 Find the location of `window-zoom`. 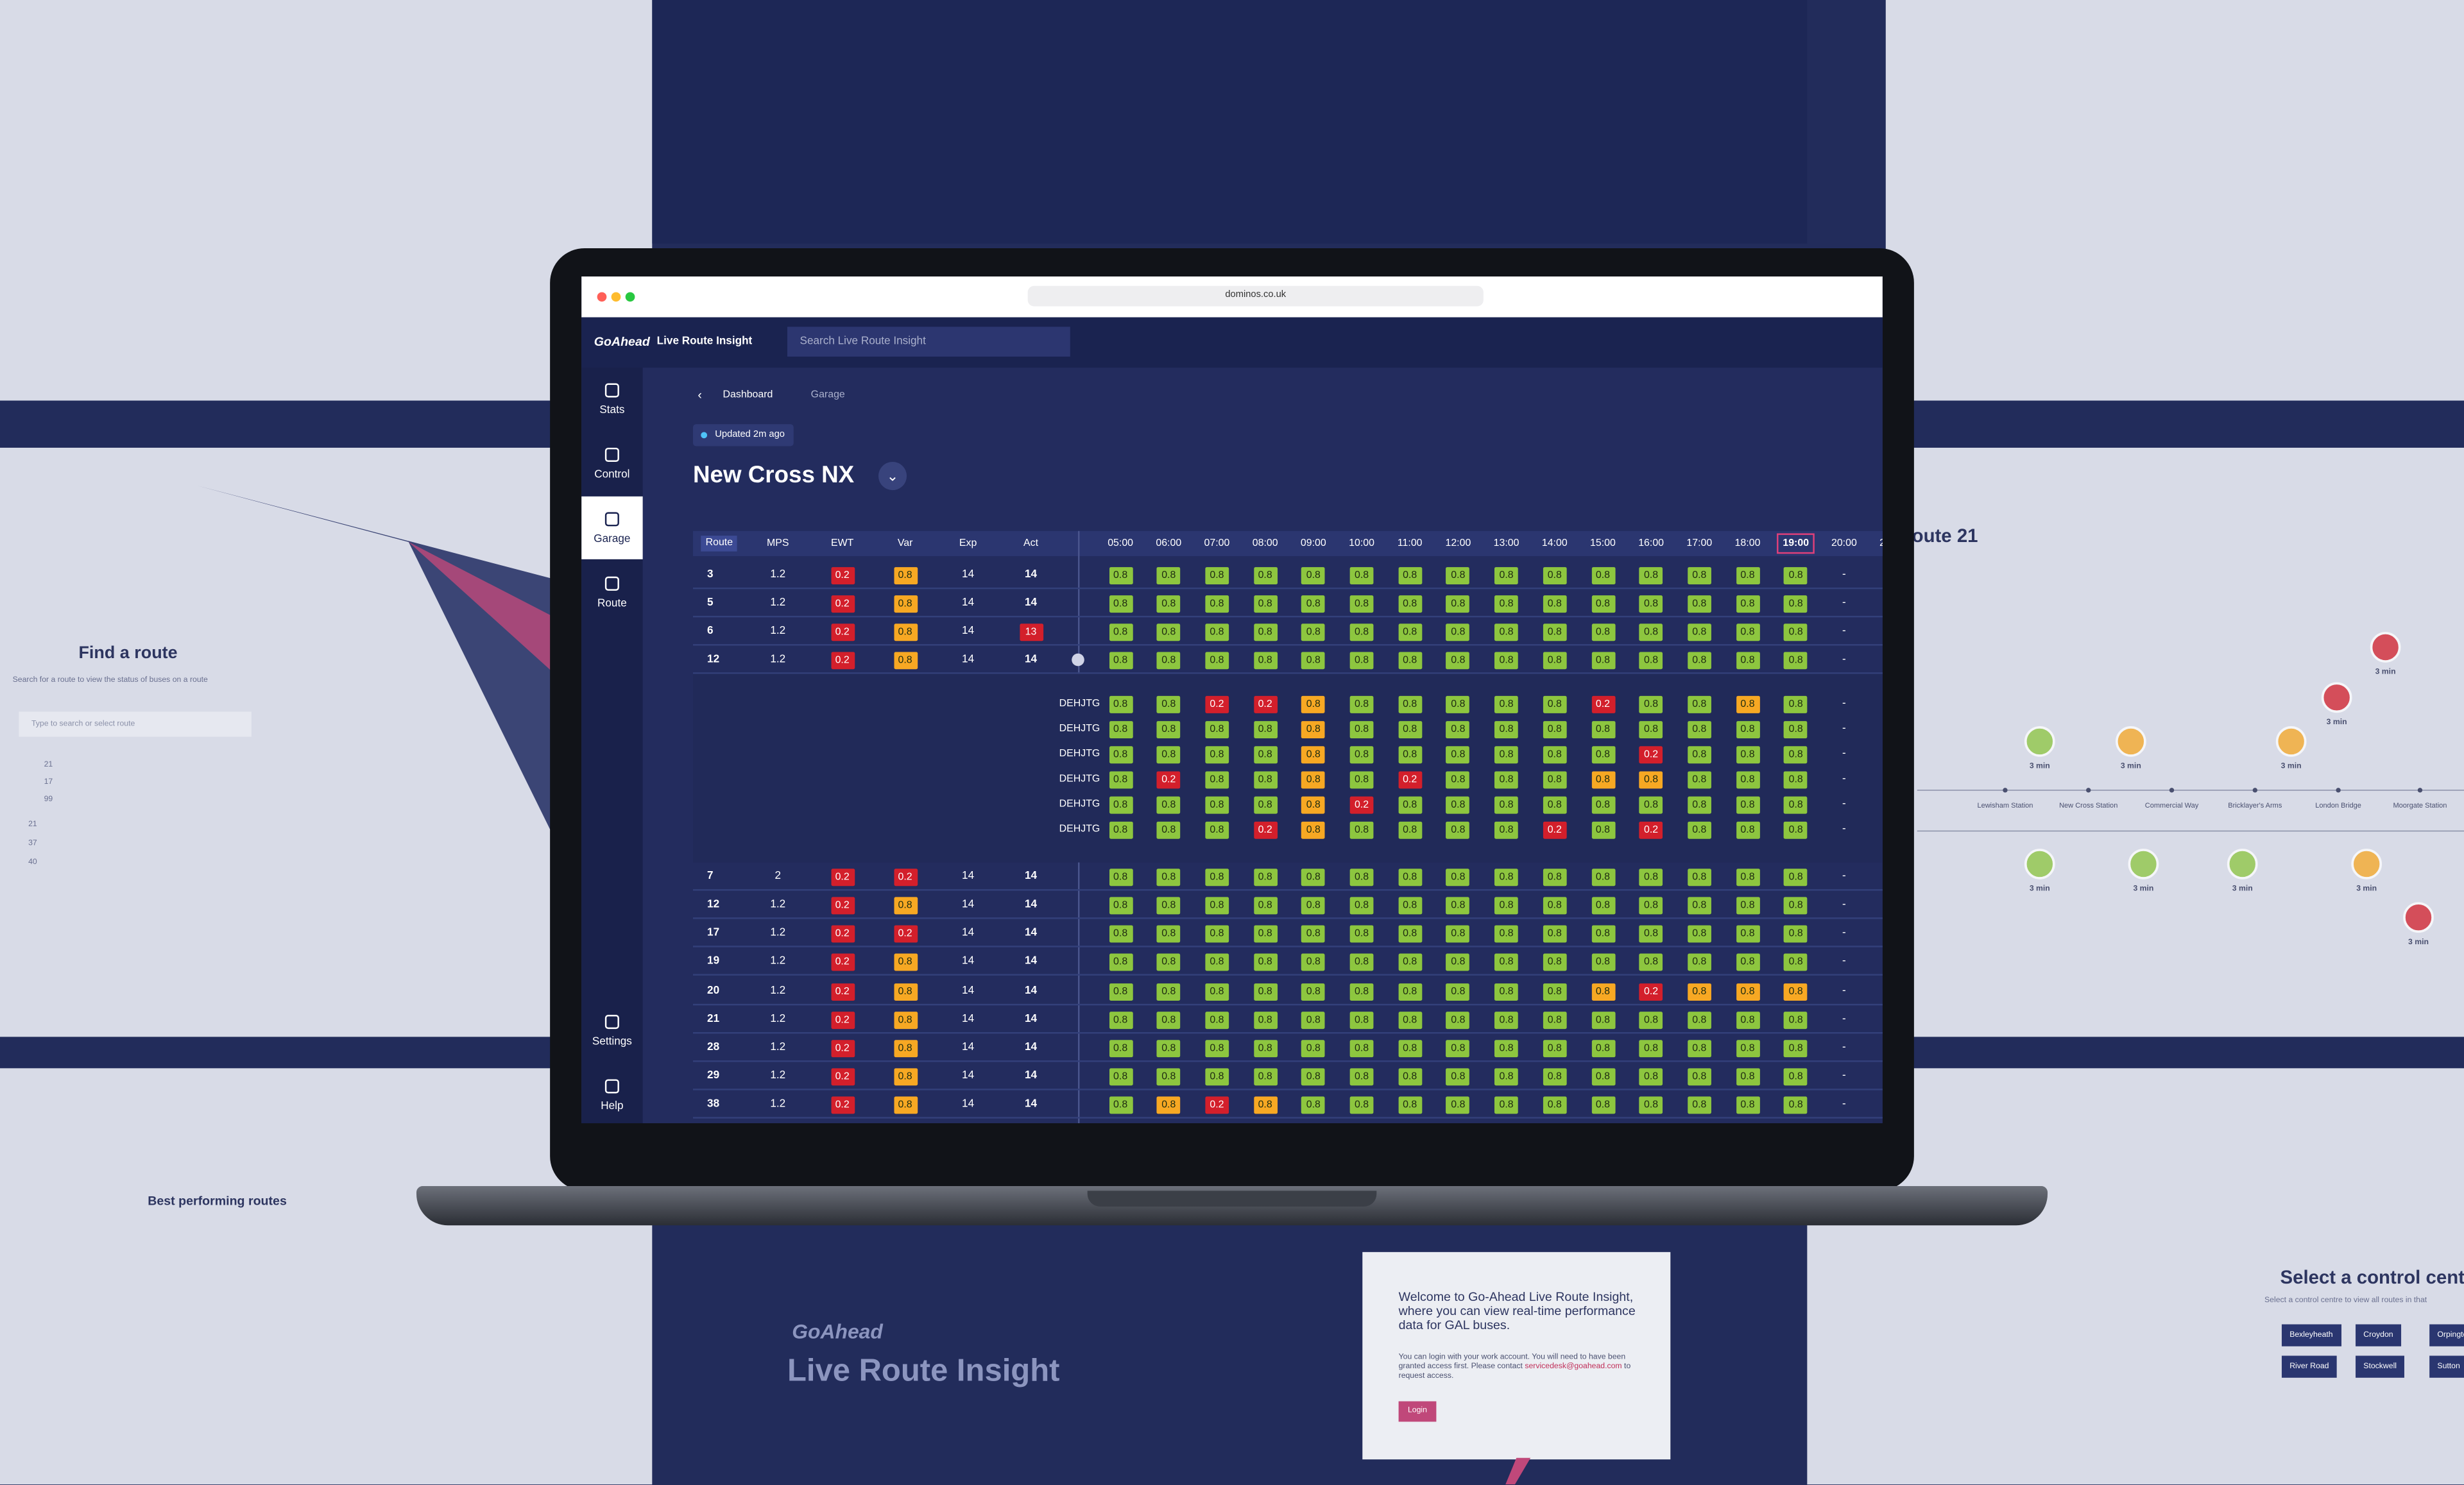

window-zoom is located at coordinates (630, 297).